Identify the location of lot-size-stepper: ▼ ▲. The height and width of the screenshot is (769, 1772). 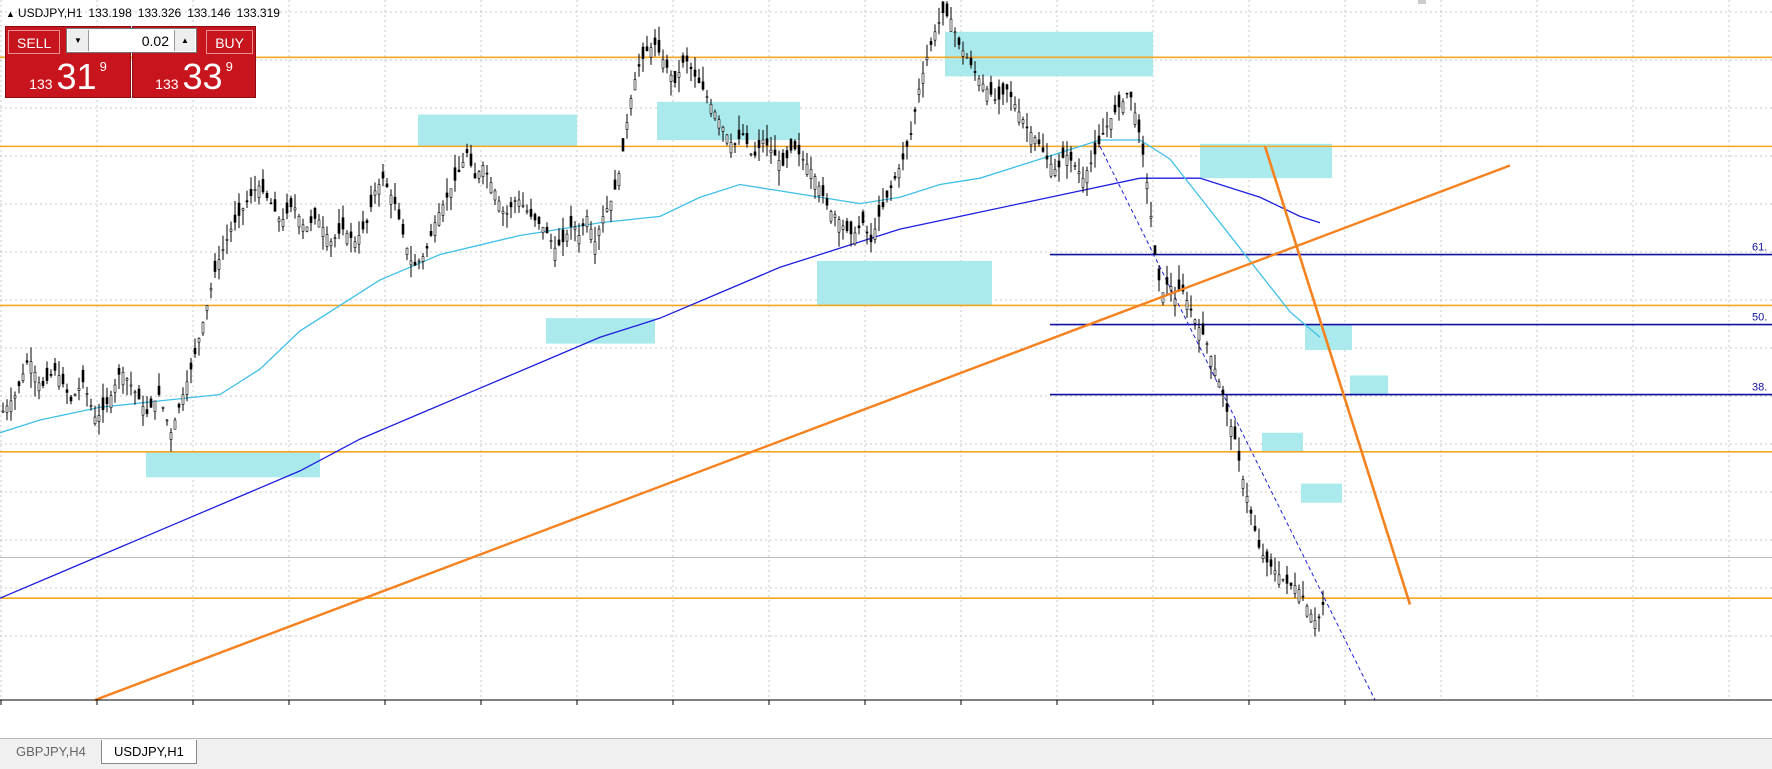
(131, 40).